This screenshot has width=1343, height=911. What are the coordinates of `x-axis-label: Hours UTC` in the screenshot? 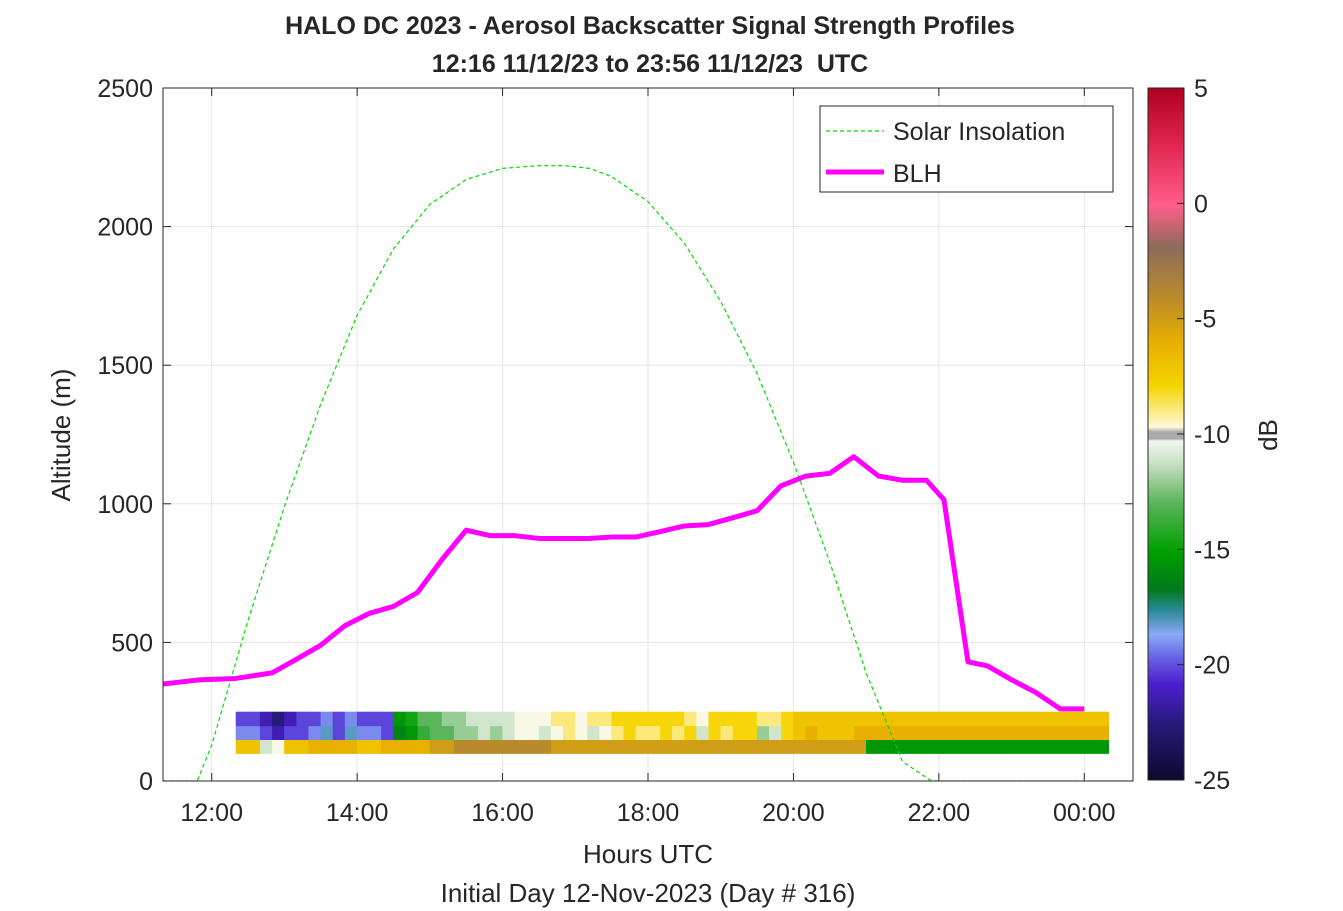 It's located at (648, 854).